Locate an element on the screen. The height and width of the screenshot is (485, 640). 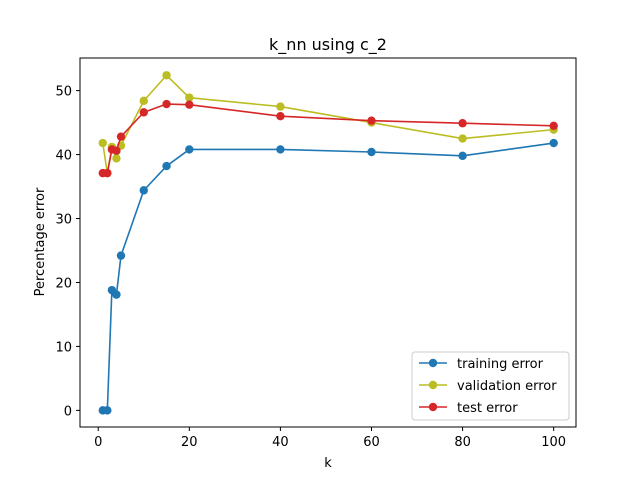
legend-box is located at coordinates (490, 386).